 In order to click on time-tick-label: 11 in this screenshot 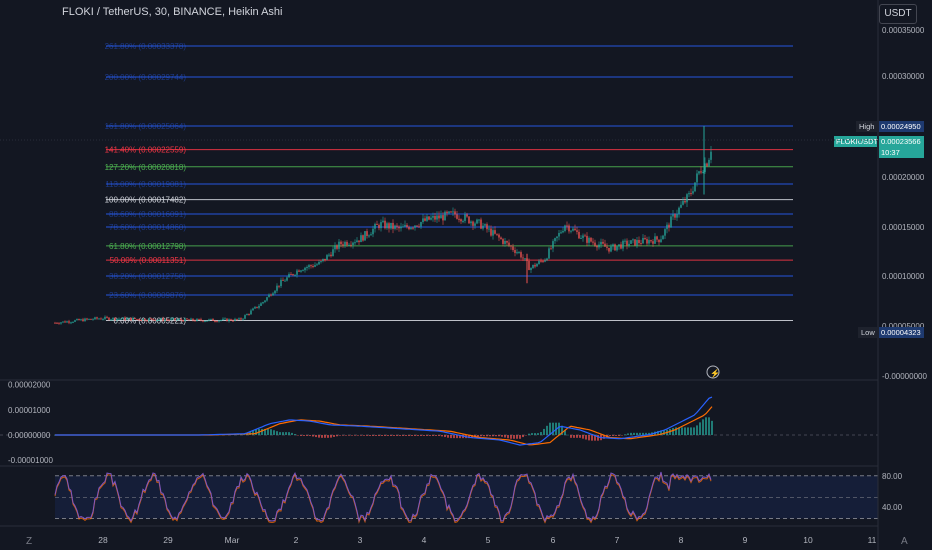, I will do `click(872, 540)`.